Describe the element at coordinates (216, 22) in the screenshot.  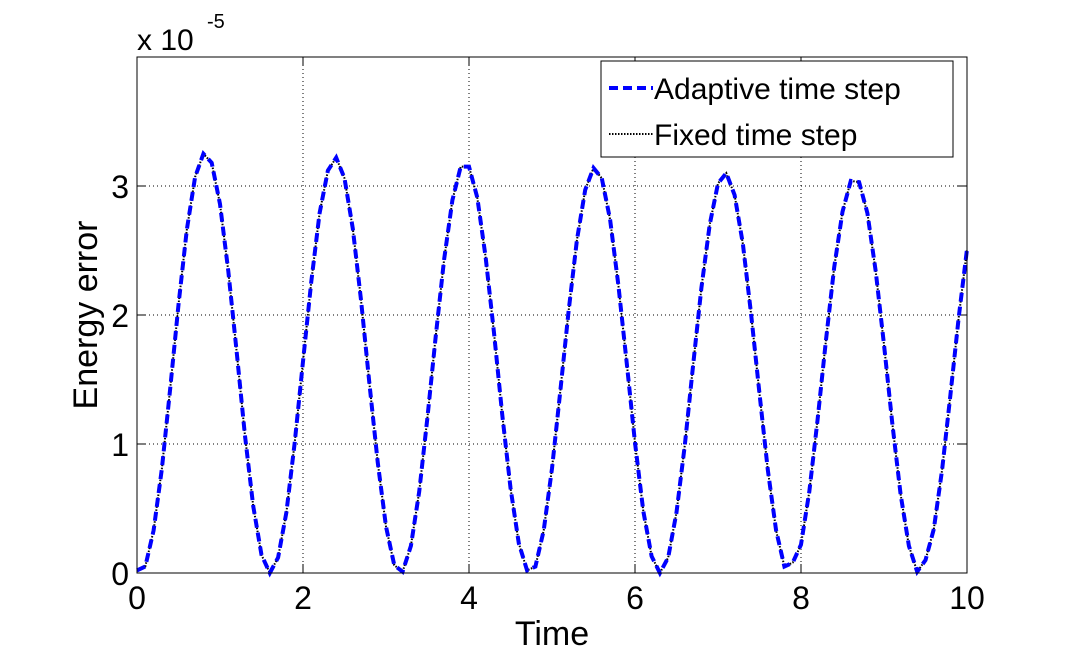
I see `y-multiplier-exponent: -5` at that location.